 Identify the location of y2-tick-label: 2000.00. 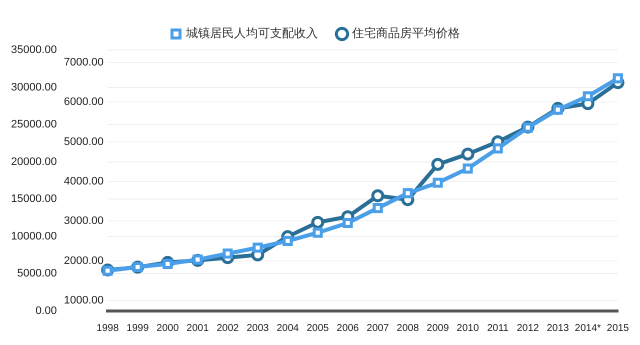
(84, 260).